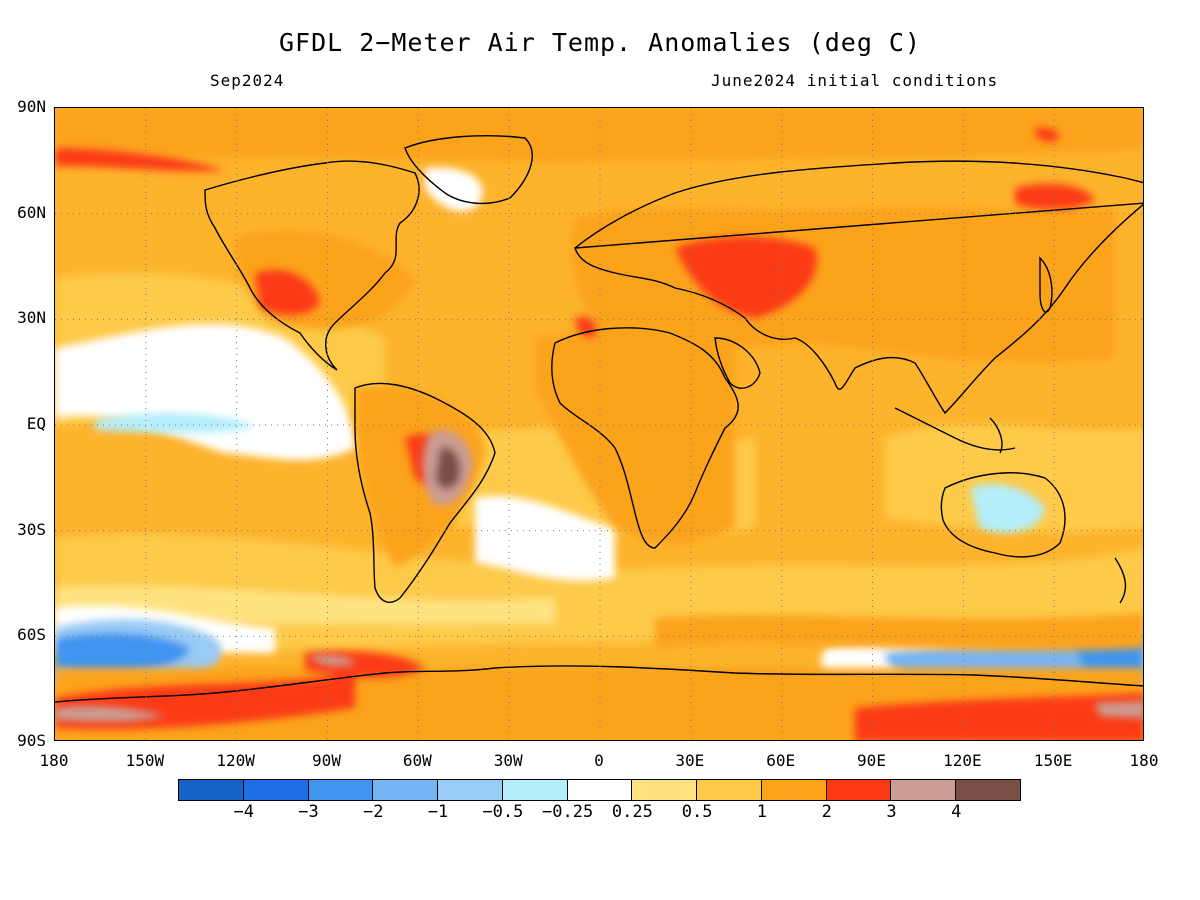 The width and height of the screenshot is (1200, 900). I want to click on lat-tick-label: 30N, so click(31, 318).